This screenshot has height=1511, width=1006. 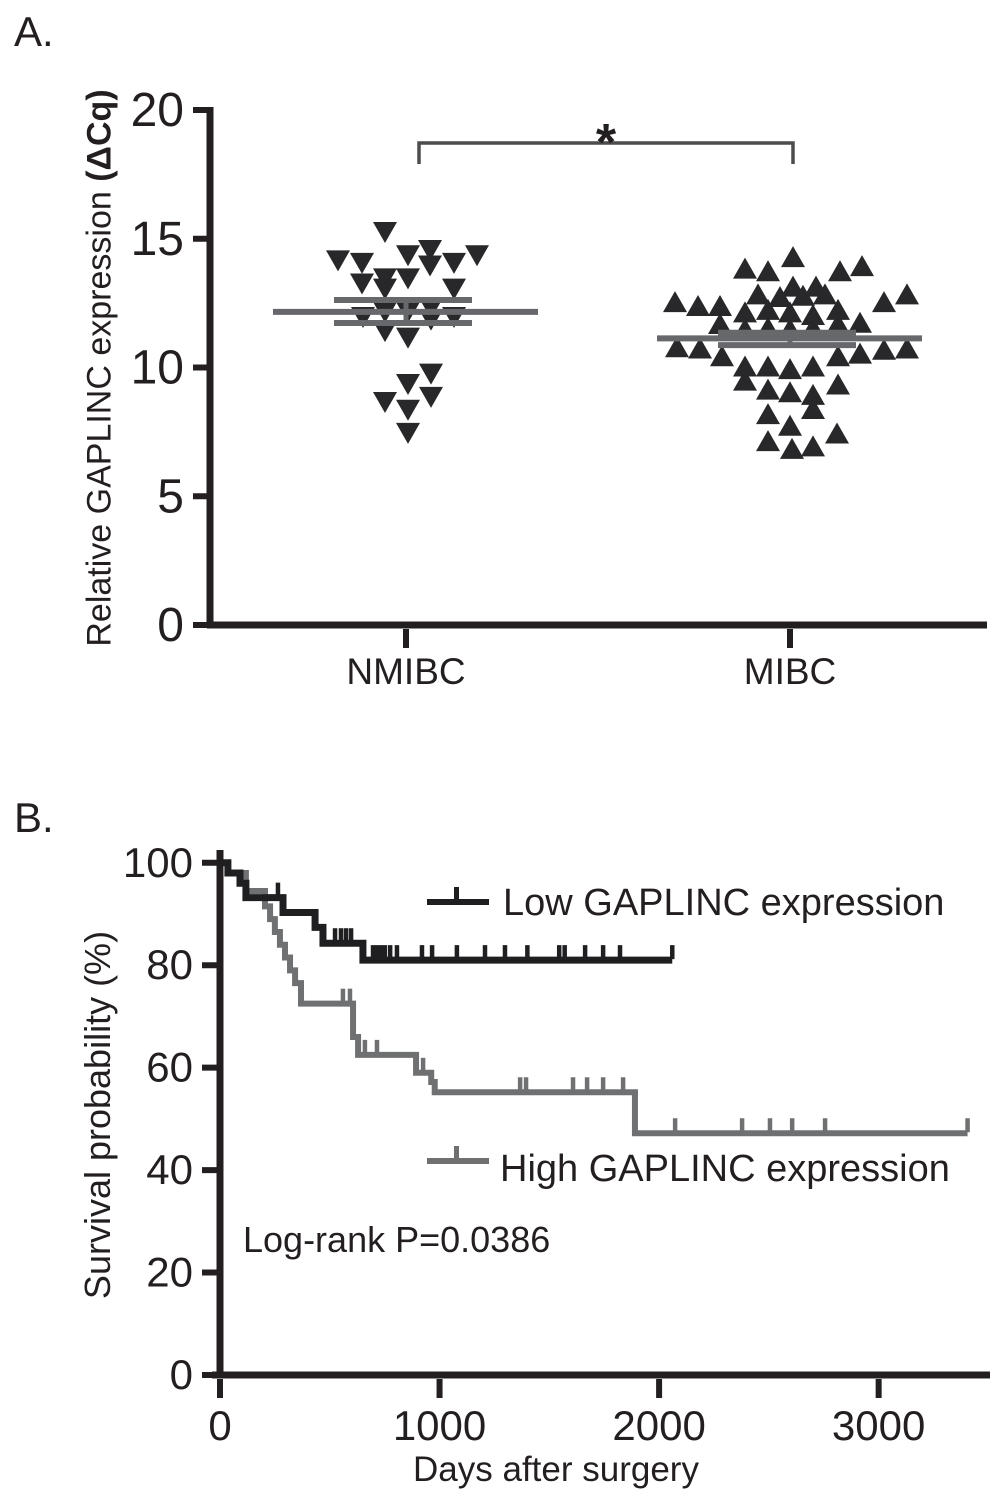 What do you see at coordinates (99, 135) in the screenshot?
I see `panel-a-y-axis-units: (ΔCq)` at bounding box center [99, 135].